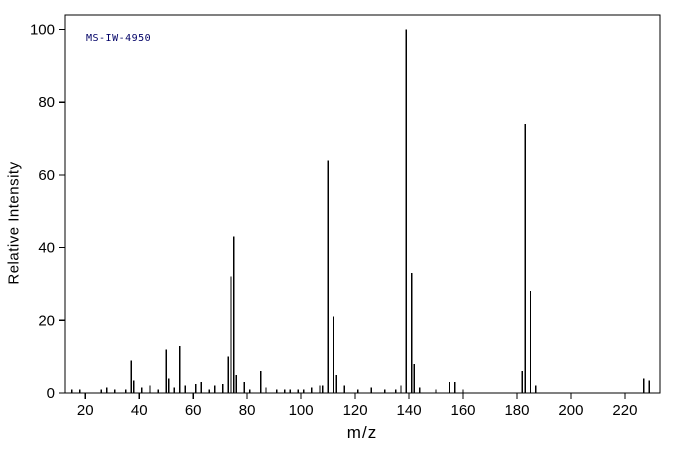  What do you see at coordinates (14, 223) in the screenshot?
I see `y-axis-label: Relative Intensity` at bounding box center [14, 223].